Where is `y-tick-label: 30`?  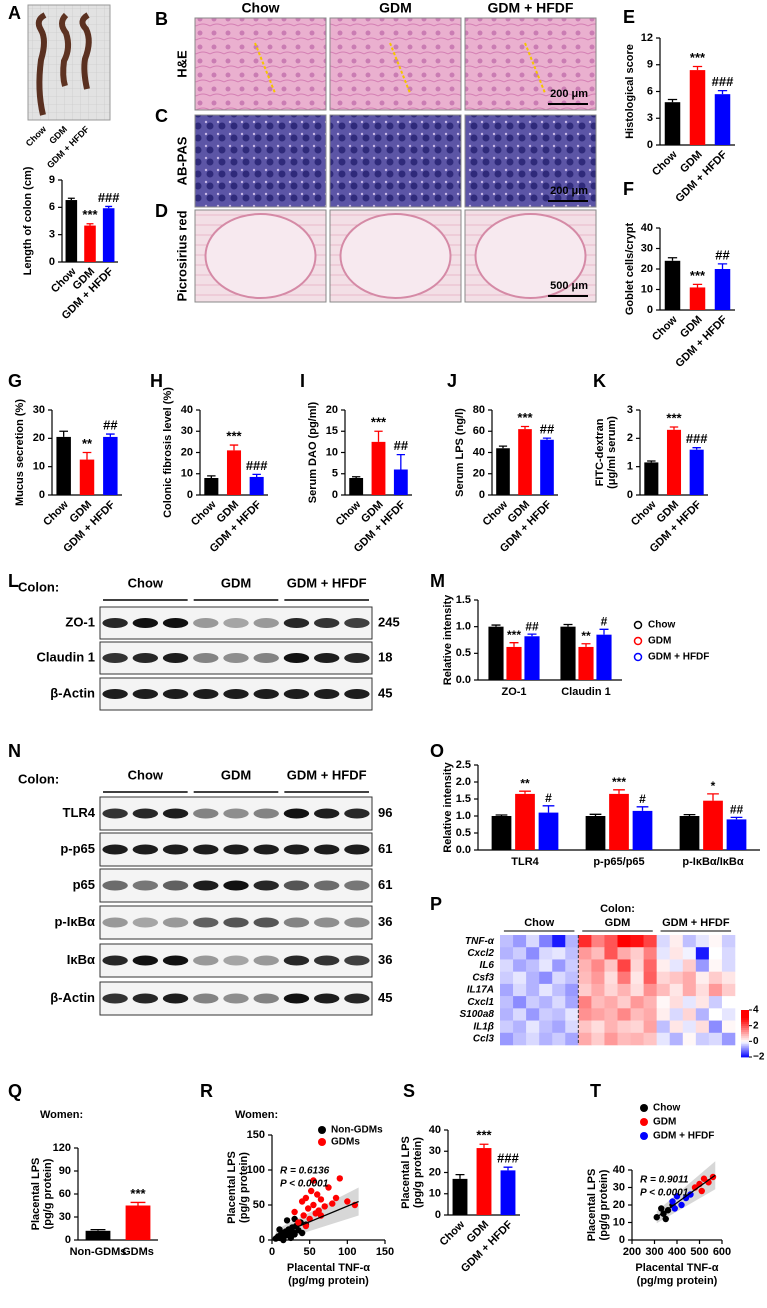 y-tick-label: 30 is located at coordinates (39, 410).